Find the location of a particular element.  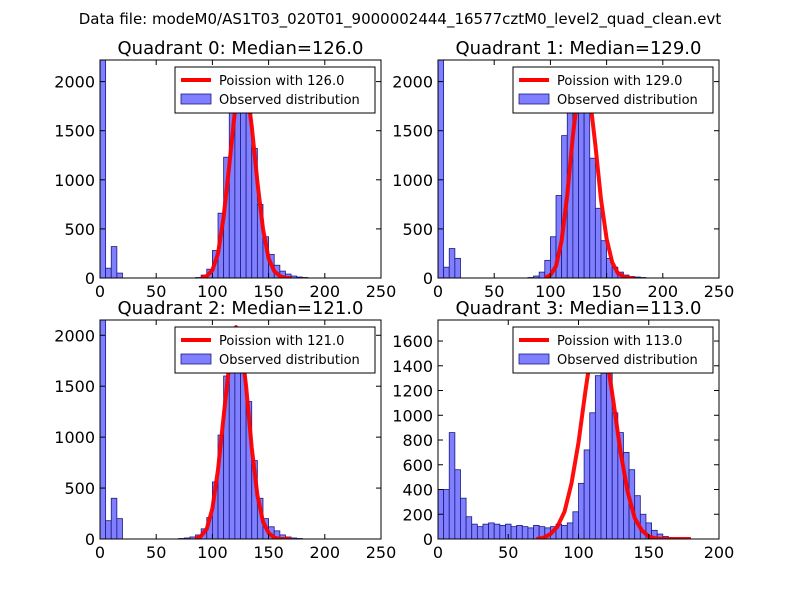

y-tick-label: 1400 is located at coordinates (412, 366).